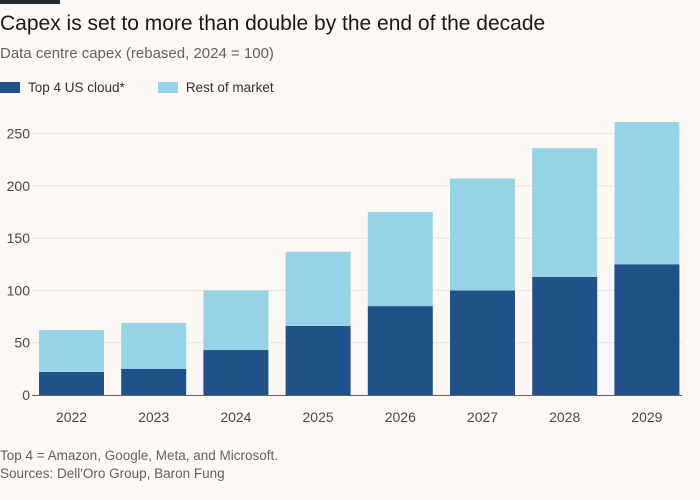  I want to click on legend-swatch-top4, so click(10, 87).